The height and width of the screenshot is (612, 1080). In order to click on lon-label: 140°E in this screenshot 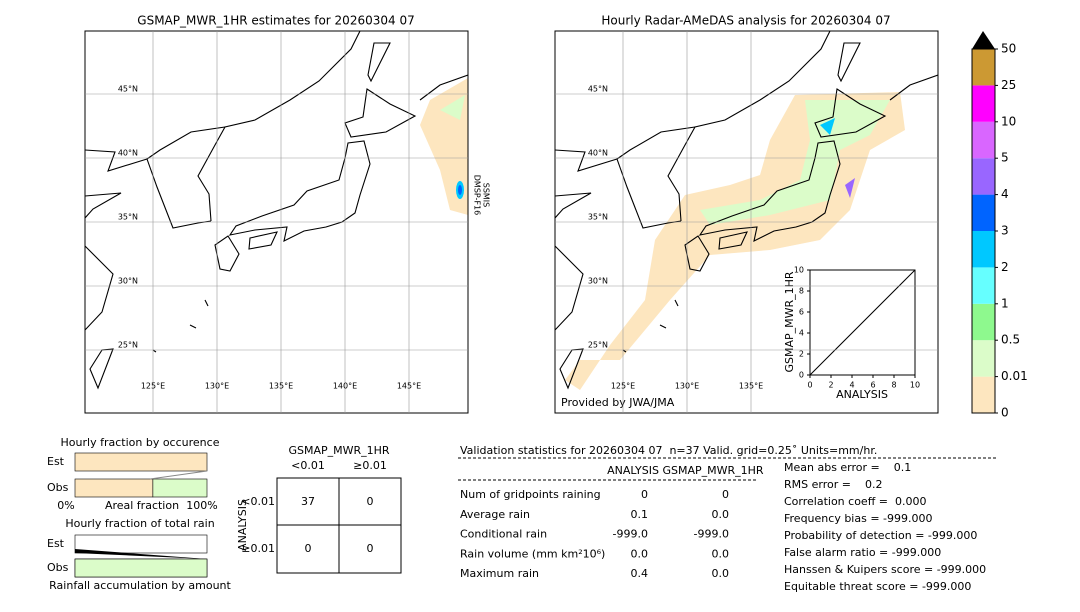, I will do `click(345, 386)`.